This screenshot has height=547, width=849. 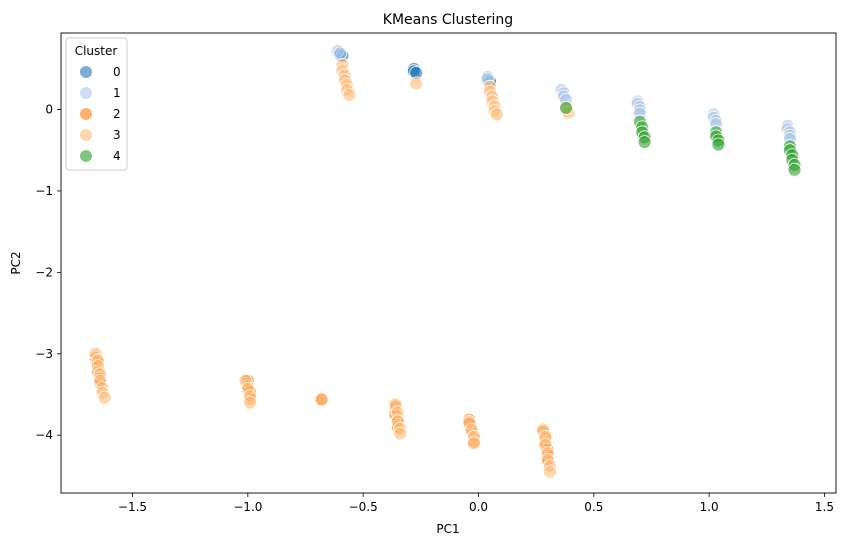 What do you see at coordinates (96, 51) in the screenshot?
I see `legend-title: Cluster` at bounding box center [96, 51].